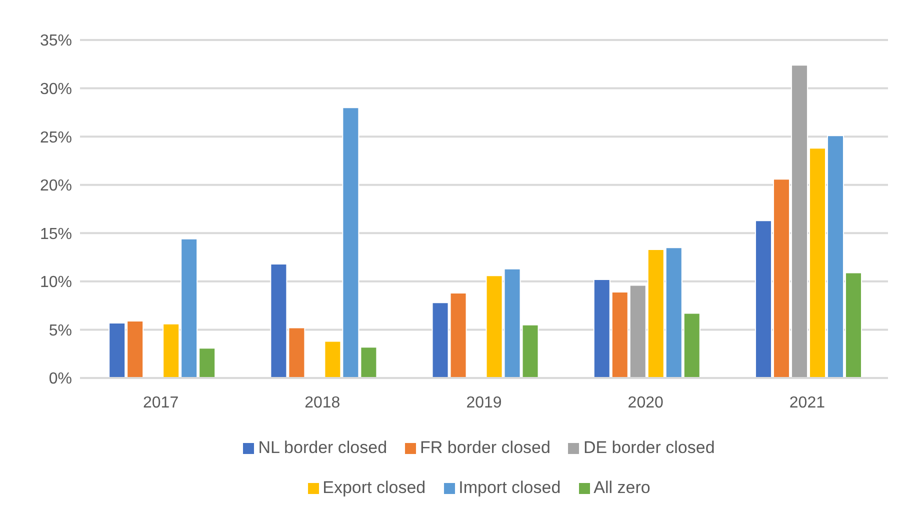 The width and height of the screenshot is (918, 527). I want to click on legend-label: All zero, so click(622, 487).